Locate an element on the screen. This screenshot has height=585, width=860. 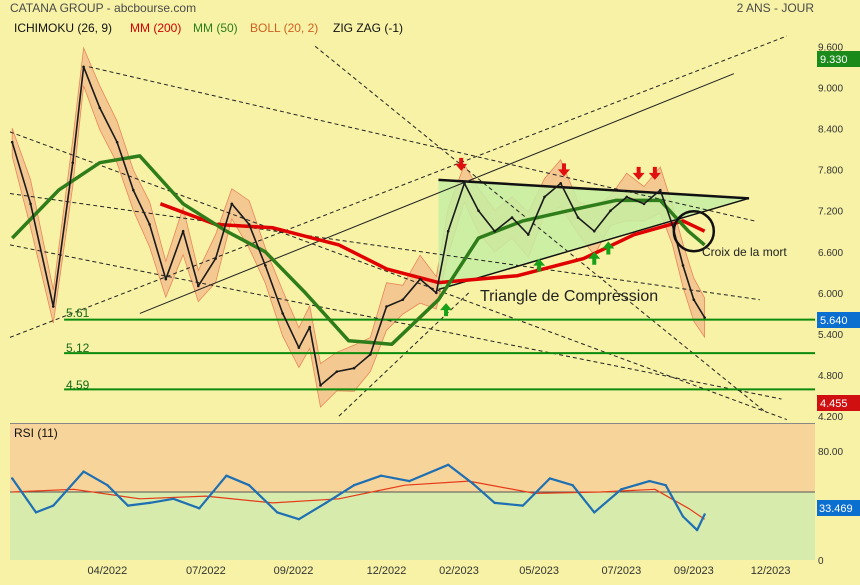
legend-boll: BOLL (20, 2) is located at coordinates (284, 28).